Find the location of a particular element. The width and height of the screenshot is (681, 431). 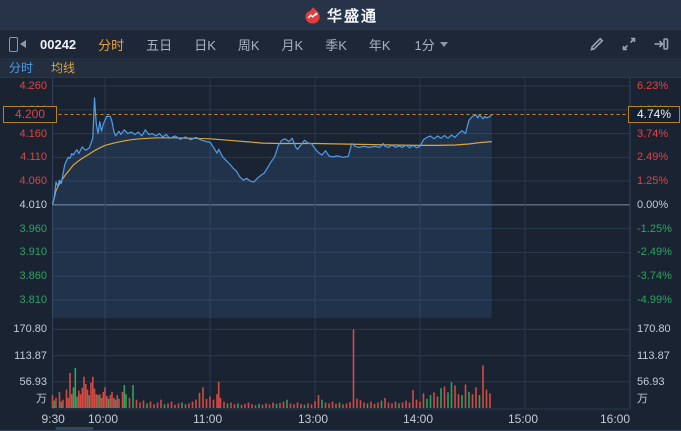

brand-flame-icon is located at coordinates (312, 15).